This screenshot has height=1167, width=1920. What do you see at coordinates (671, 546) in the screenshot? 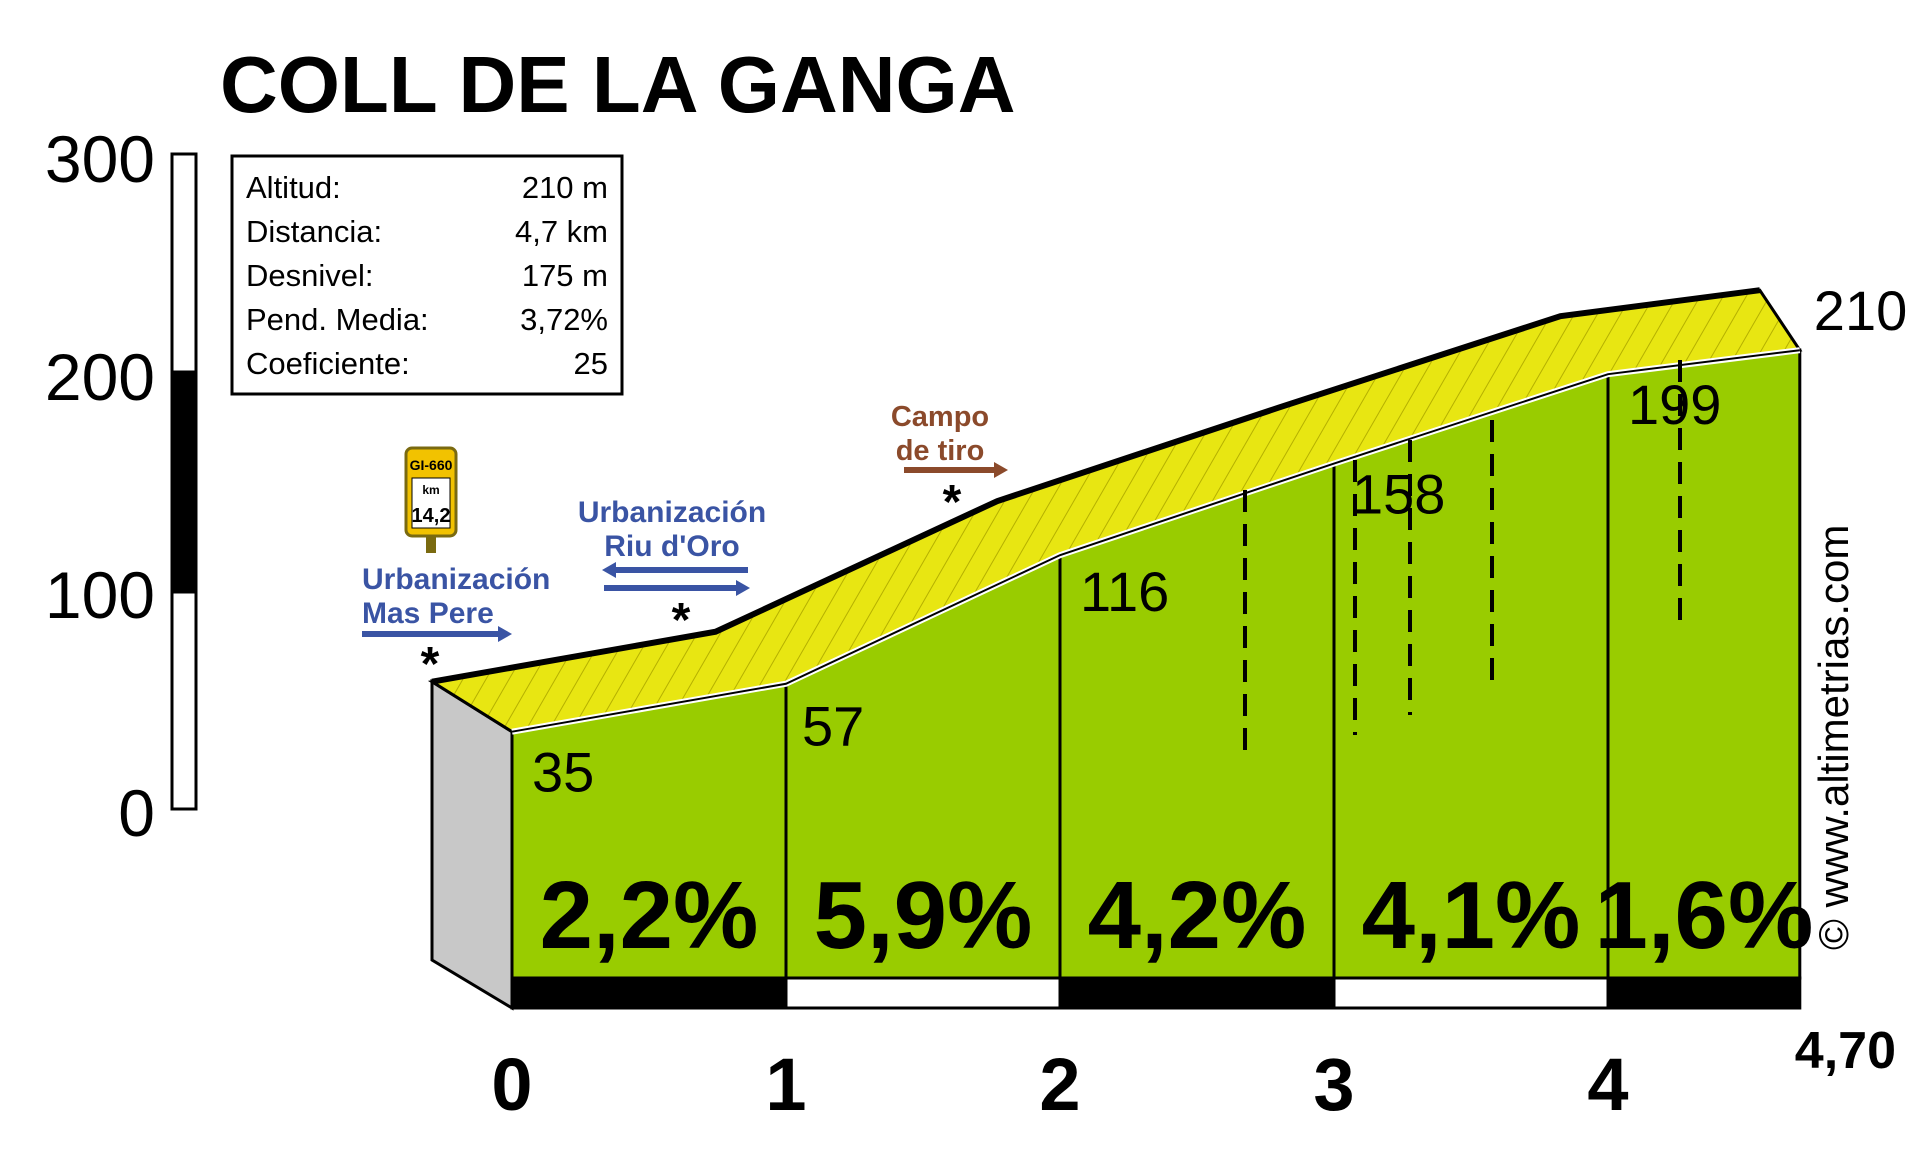
I see `annotation-line: Riu d'Oro` at bounding box center [671, 546].